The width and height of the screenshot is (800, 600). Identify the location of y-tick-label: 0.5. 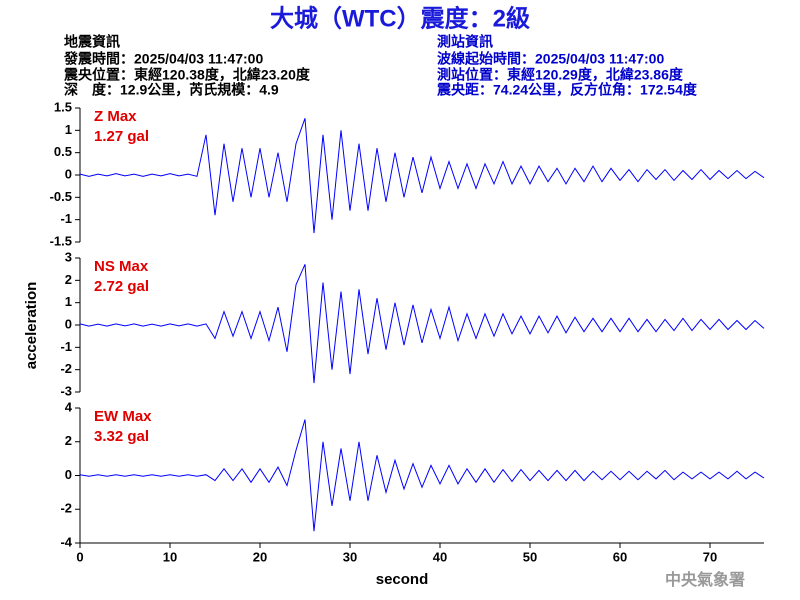
(63, 151).